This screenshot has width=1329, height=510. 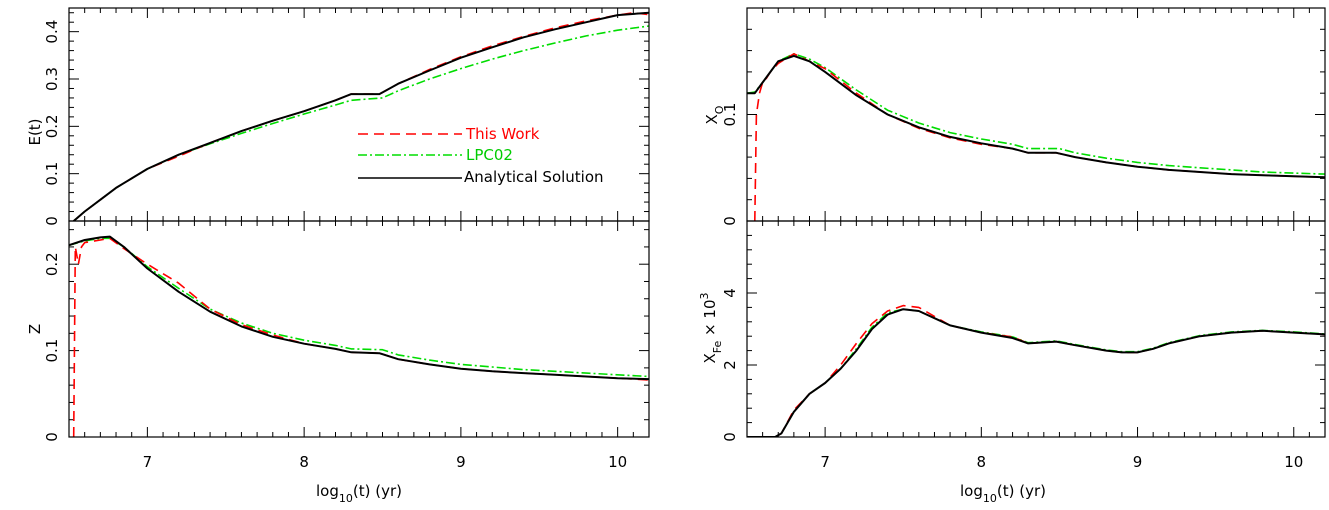 I want to click on y-tick-label: 2, so click(x=730, y=365).